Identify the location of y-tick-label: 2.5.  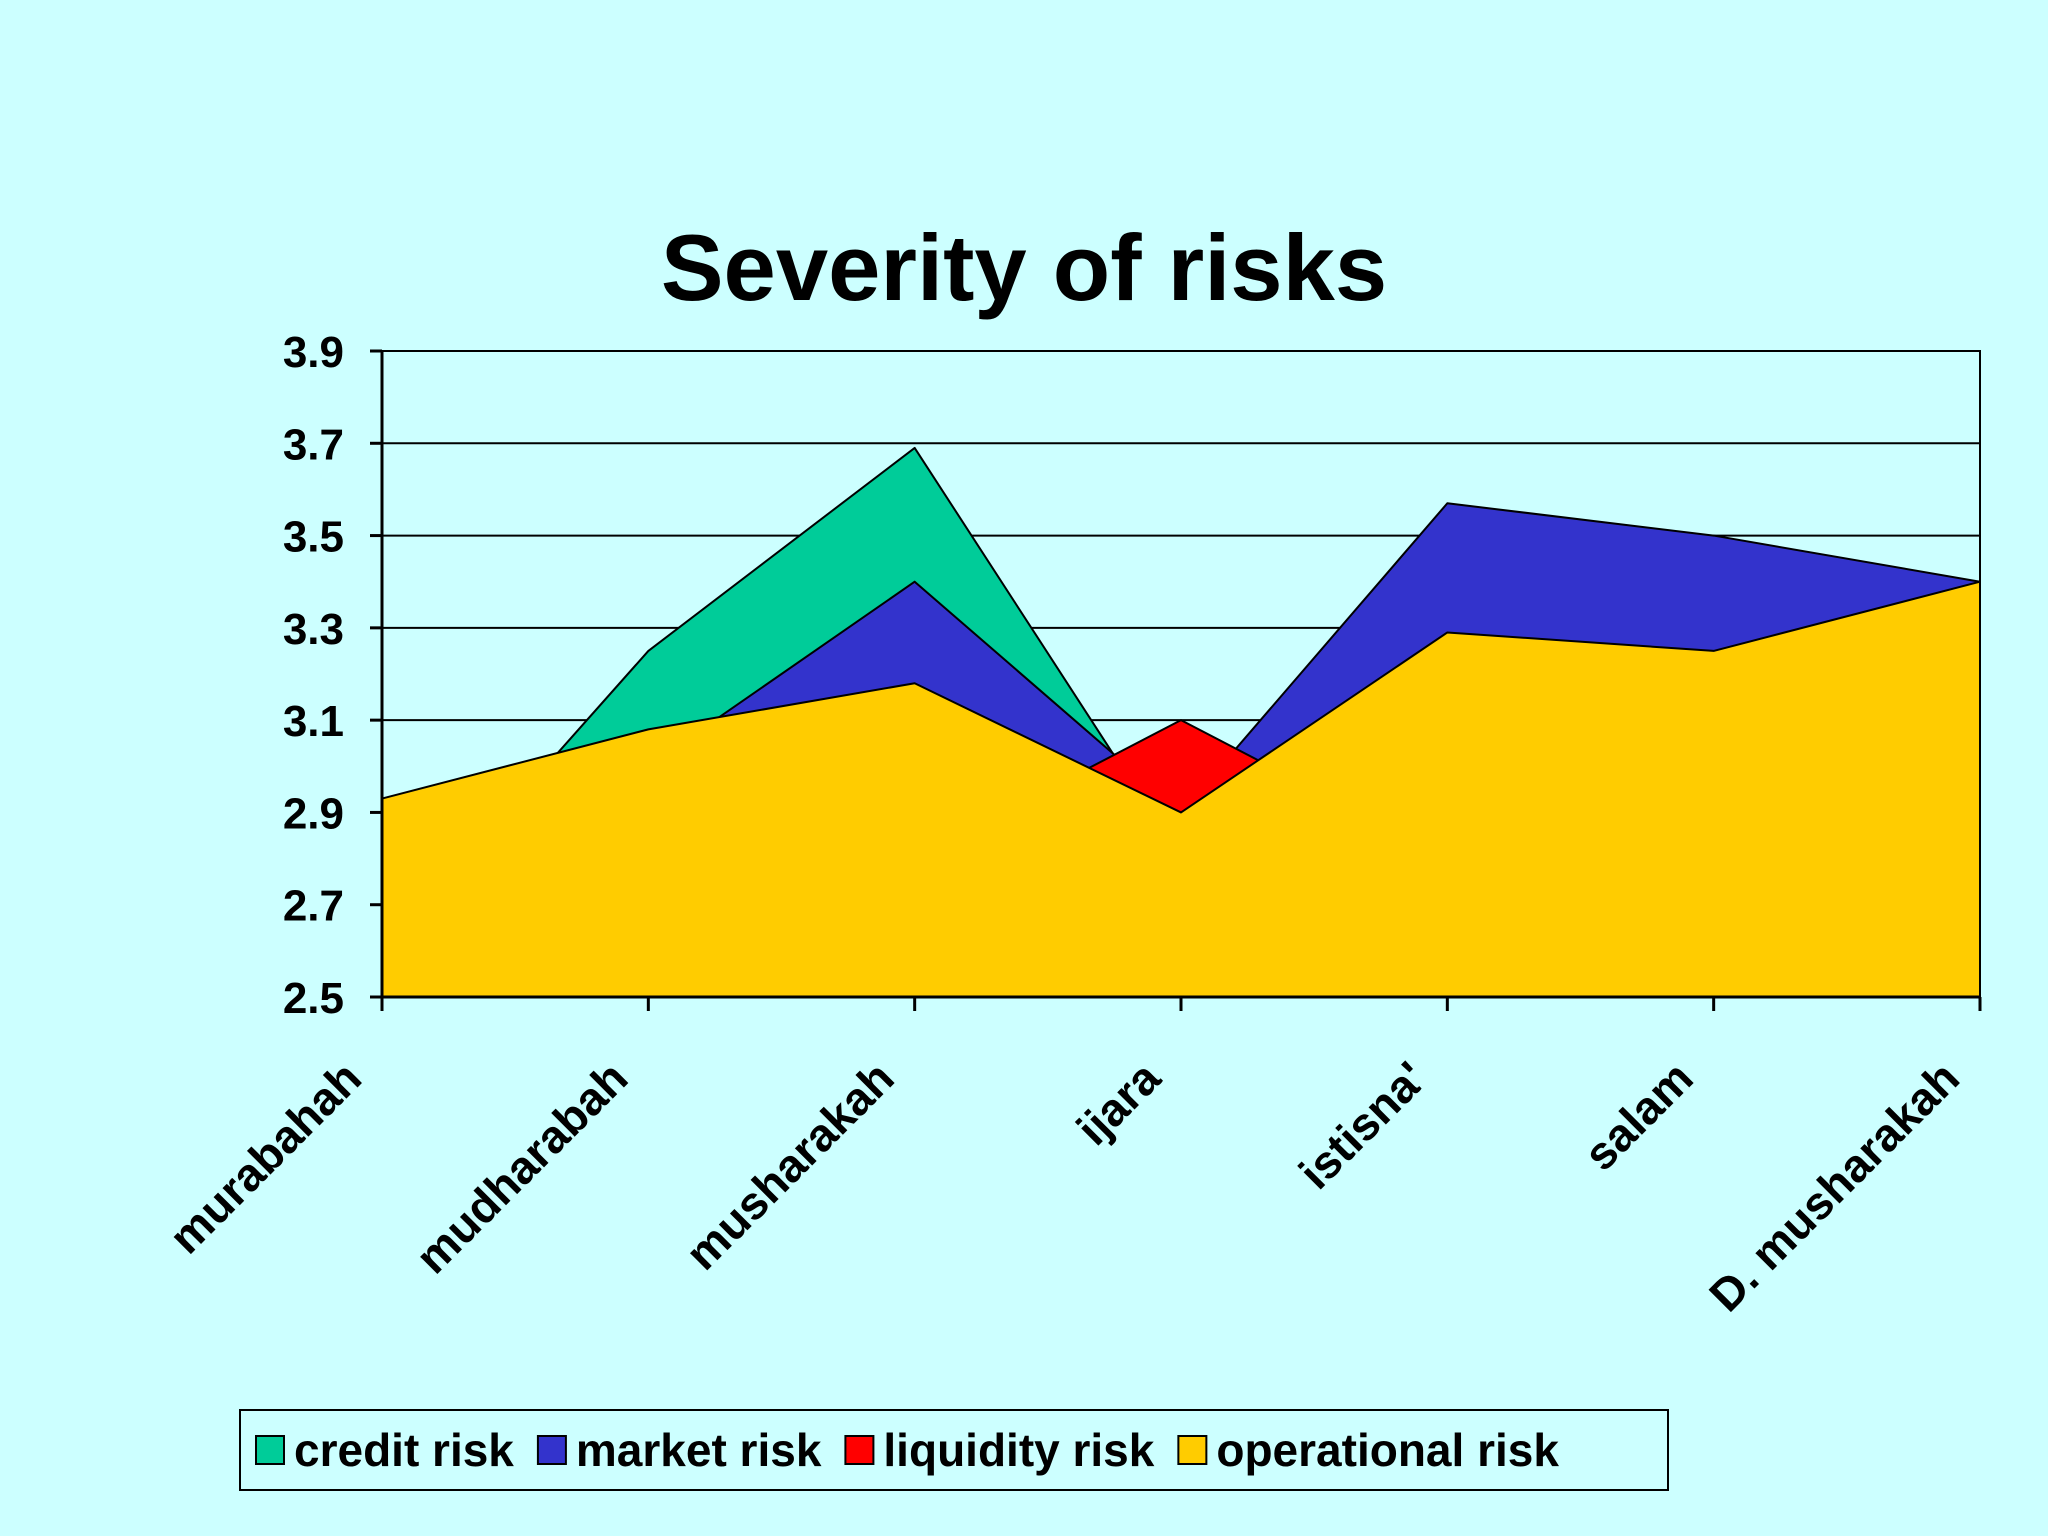
(313, 998).